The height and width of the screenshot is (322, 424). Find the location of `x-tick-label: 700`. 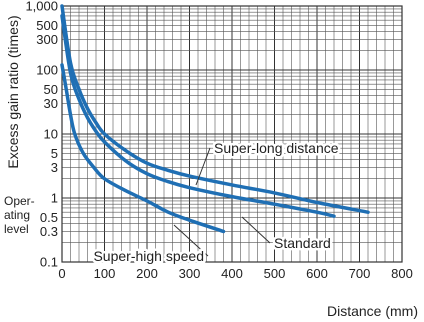

x-tick-label: 700 is located at coordinates (360, 273).